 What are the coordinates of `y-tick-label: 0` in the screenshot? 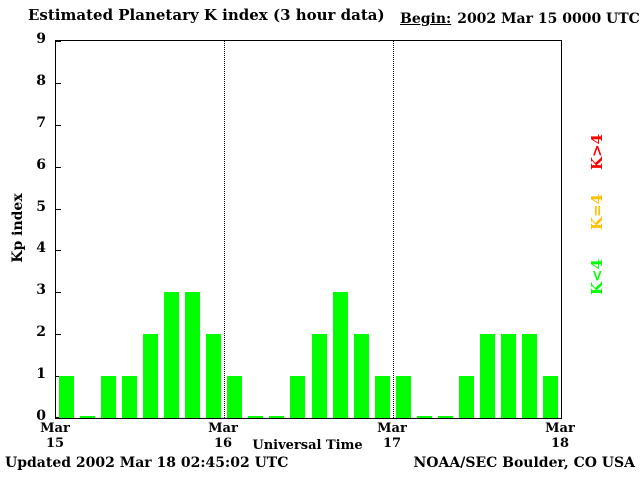 It's located at (41, 416).